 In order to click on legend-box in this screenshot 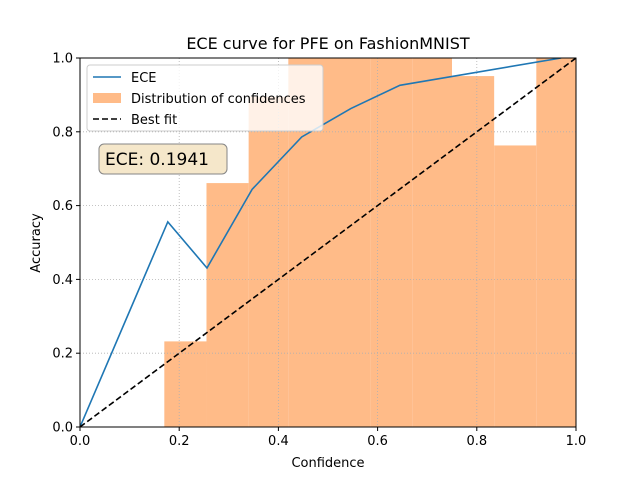, I will do `click(205, 98)`.